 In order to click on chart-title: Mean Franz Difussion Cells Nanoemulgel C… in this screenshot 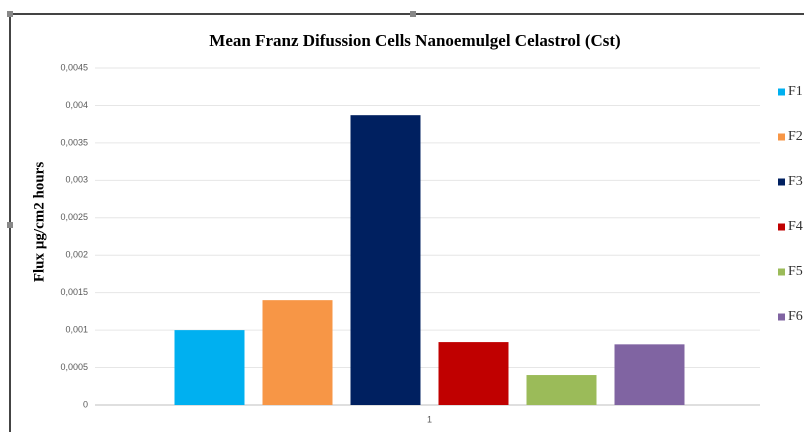, I will do `click(414, 40)`.